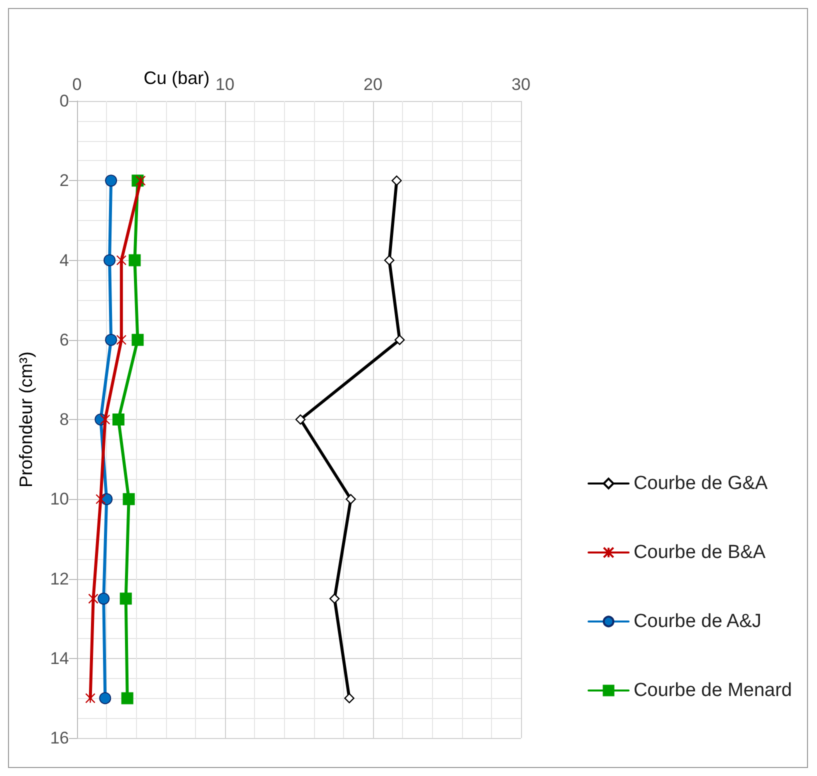 The width and height of the screenshot is (817, 776). What do you see at coordinates (64, 260) in the screenshot?
I see `y-tick-label: 4` at bounding box center [64, 260].